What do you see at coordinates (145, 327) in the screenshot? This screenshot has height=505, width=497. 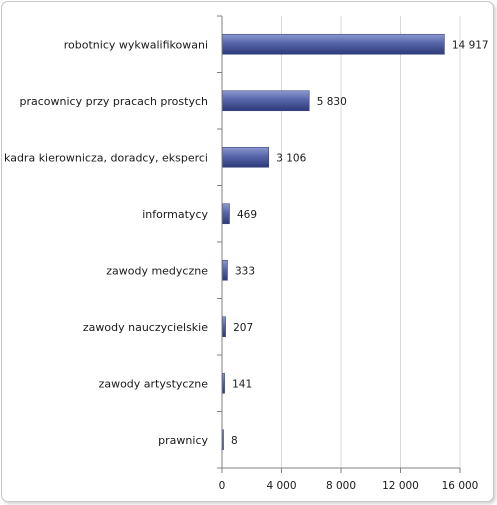 I see `category-label: zawody nauczycielskie` at bounding box center [145, 327].